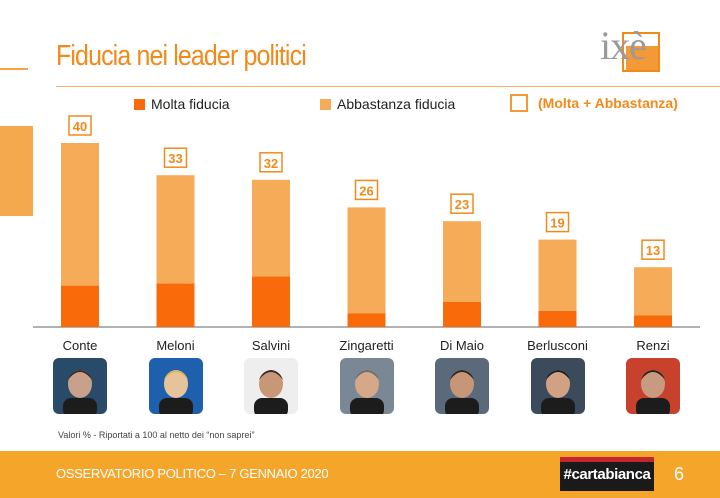  What do you see at coordinates (642, 58) in the screenshot?
I see `logo-fill` at bounding box center [642, 58].